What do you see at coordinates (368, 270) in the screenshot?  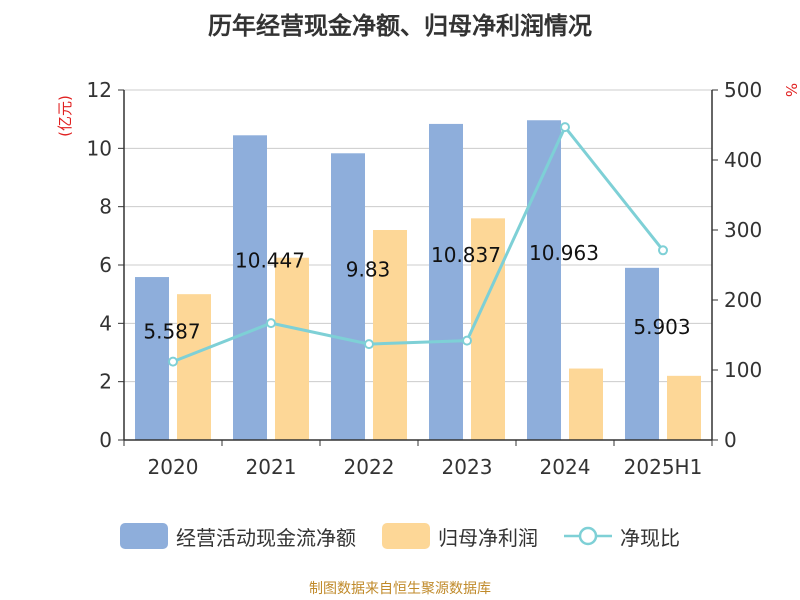 I see `data-label-cashflow: 9.83` at bounding box center [368, 270].